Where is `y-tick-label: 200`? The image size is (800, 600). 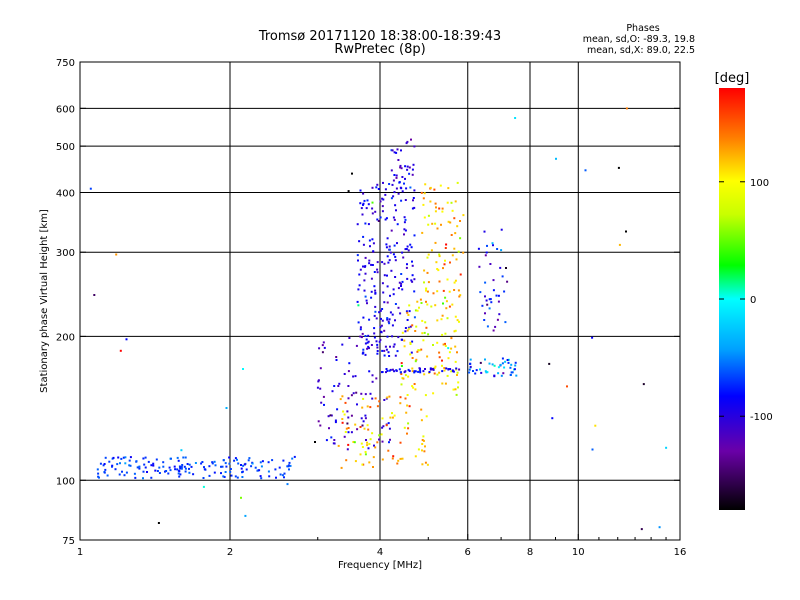 y-tick-label: 200 is located at coordinates (65, 337).